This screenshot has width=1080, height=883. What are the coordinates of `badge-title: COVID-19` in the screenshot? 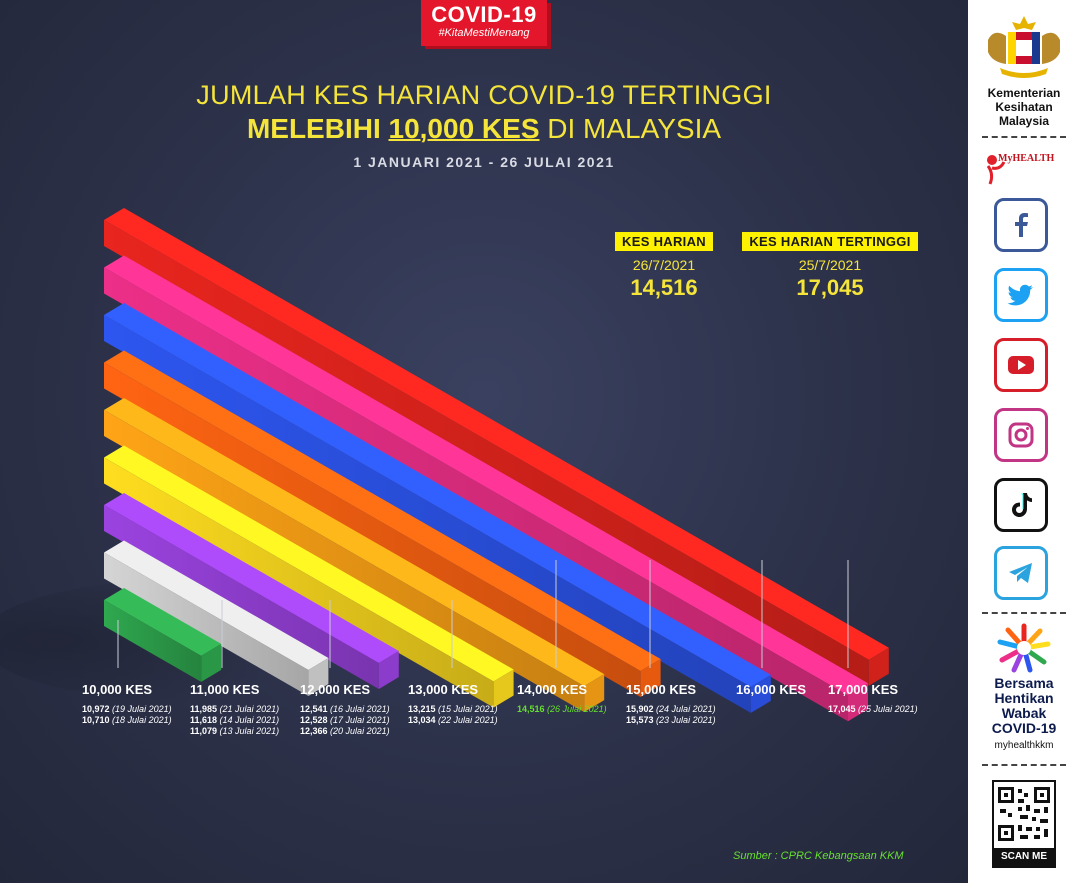 It's located at (484, 14).